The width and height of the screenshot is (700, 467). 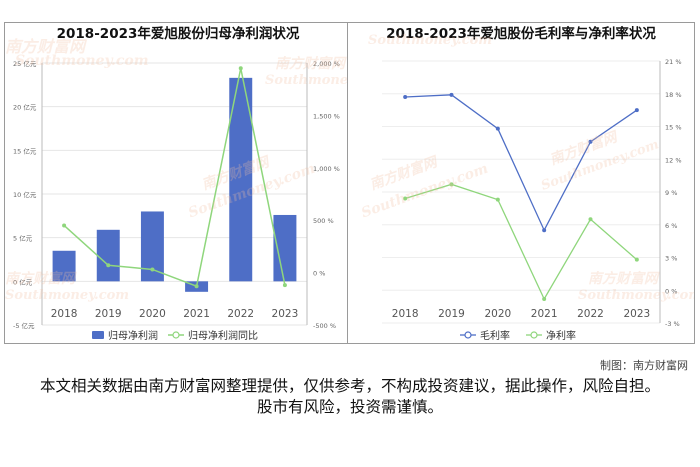 What do you see at coordinates (223, 335) in the screenshot?
I see `legend-label-line: 归母净利润同比` at bounding box center [223, 335].